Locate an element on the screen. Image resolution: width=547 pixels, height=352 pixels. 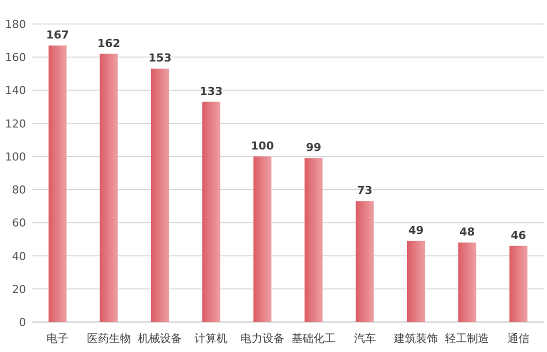
y-tick-label: 160 is located at coordinates (15, 57).